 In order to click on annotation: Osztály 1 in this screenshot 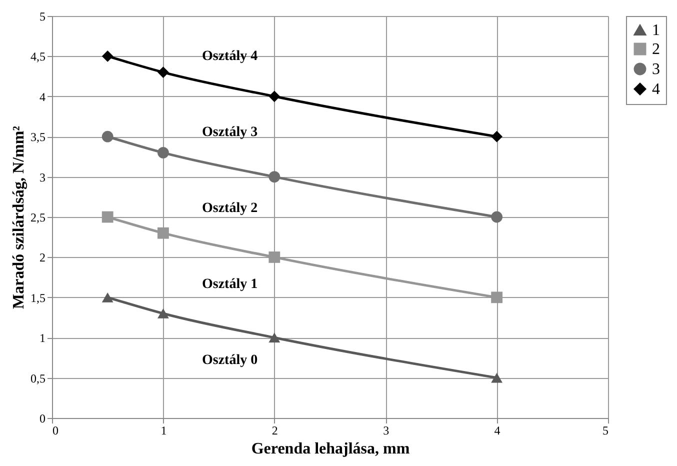, I will do `click(230, 284)`.